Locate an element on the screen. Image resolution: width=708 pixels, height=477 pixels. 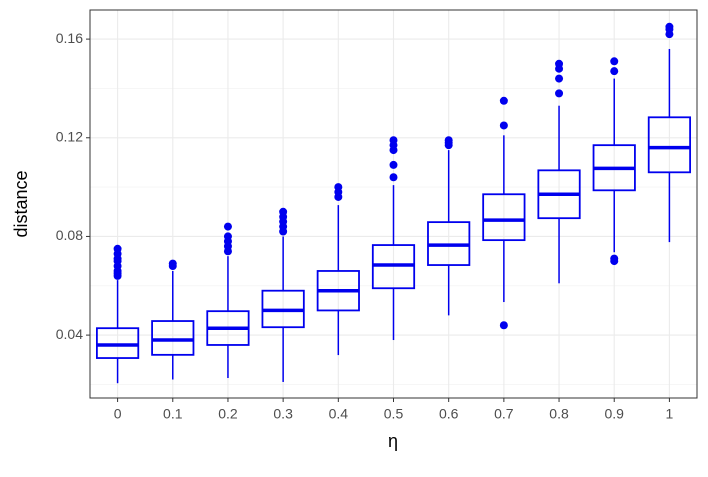
x-tick-label: 0.8 is located at coordinates (559, 414).